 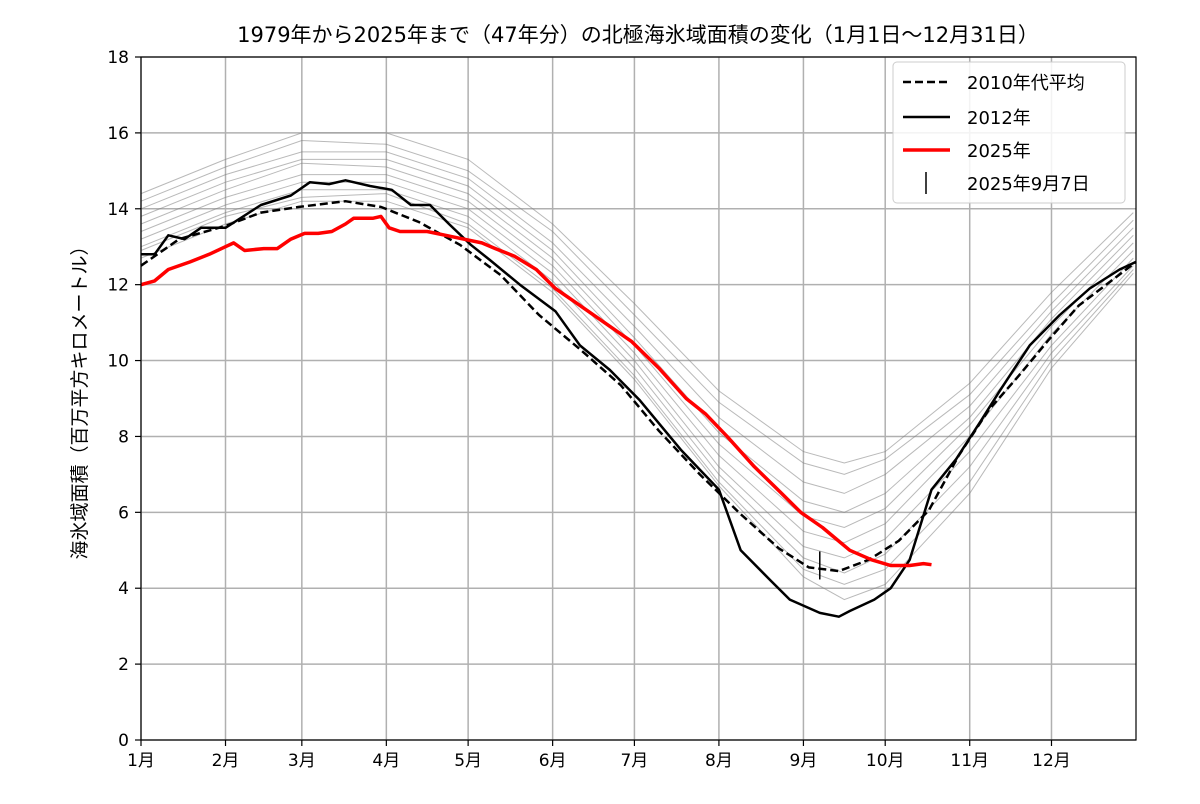 I want to click on x-tick-label: 2月, so click(x=226, y=761).